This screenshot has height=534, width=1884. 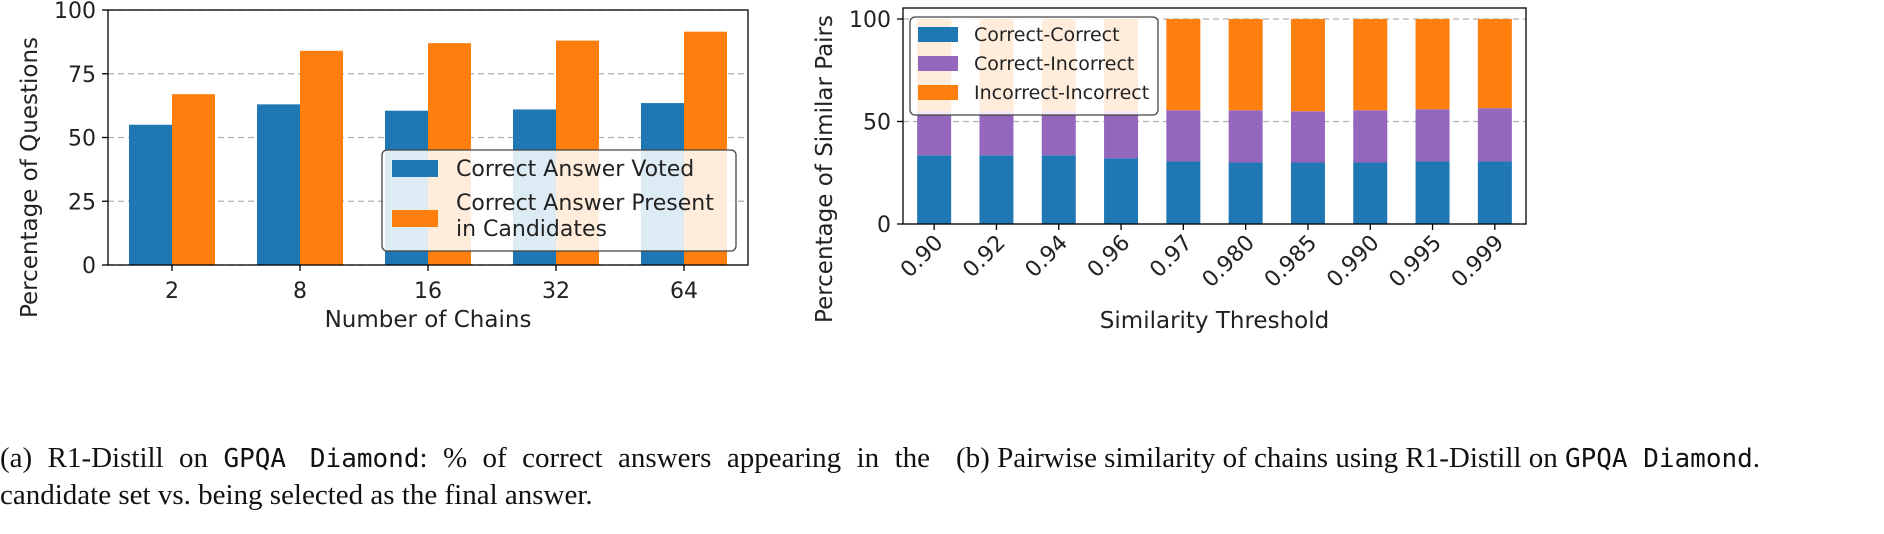 I want to click on bar-correct-correct-0.995, so click(x=1432, y=192).